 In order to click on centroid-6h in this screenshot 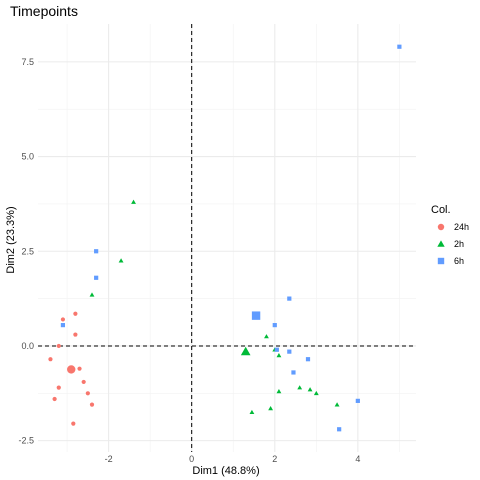, I will do `click(256, 315)`.